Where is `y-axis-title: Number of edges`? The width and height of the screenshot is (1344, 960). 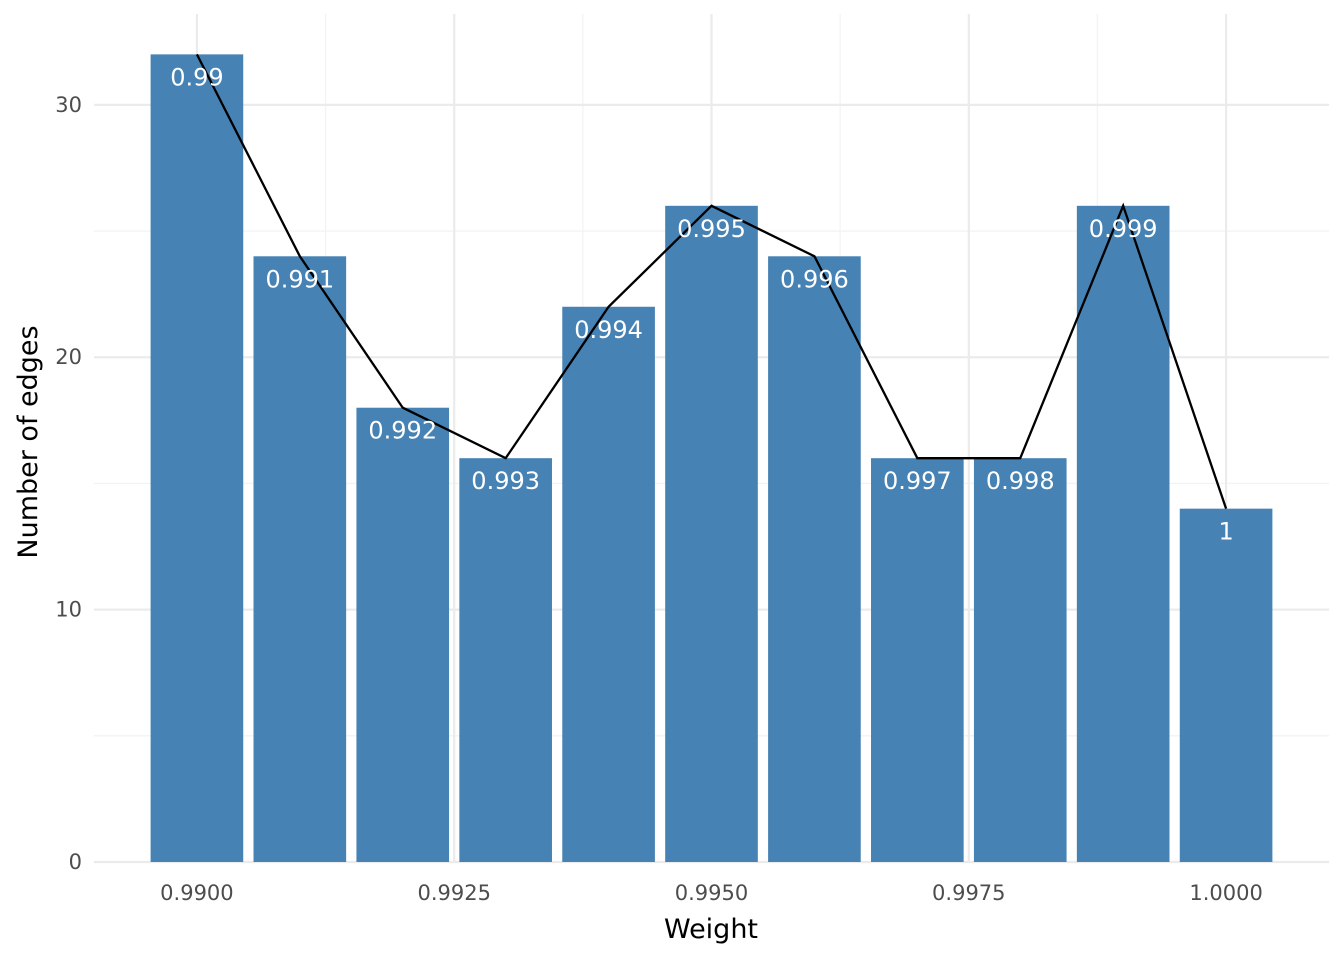
y-axis-title: Number of edges is located at coordinates (28, 441).